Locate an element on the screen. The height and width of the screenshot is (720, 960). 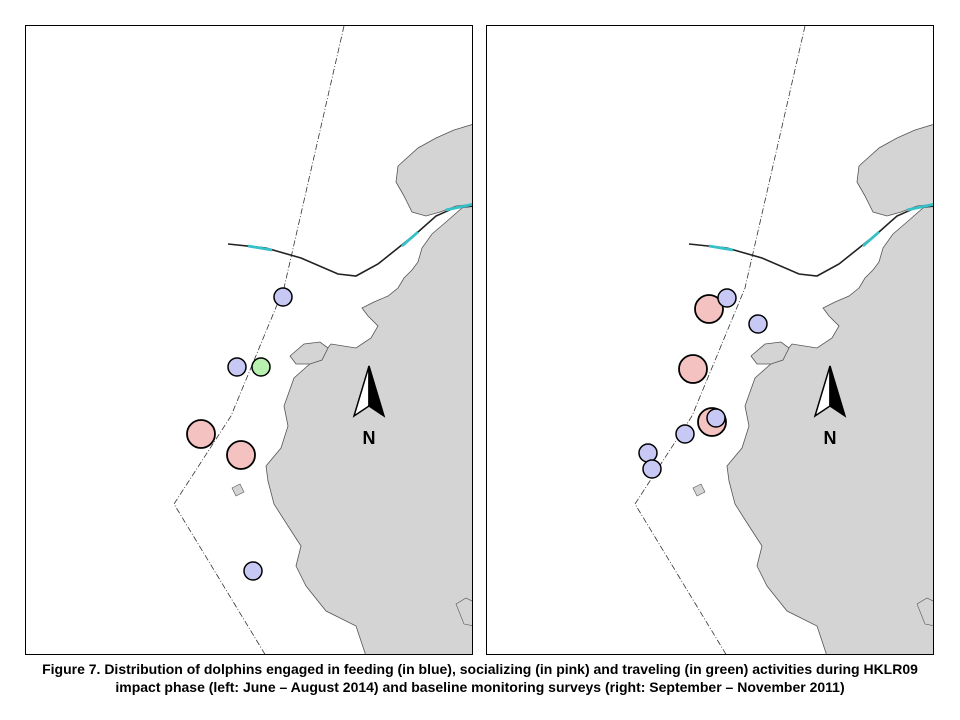
sighting-traveling is located at coordinates (261, 367).